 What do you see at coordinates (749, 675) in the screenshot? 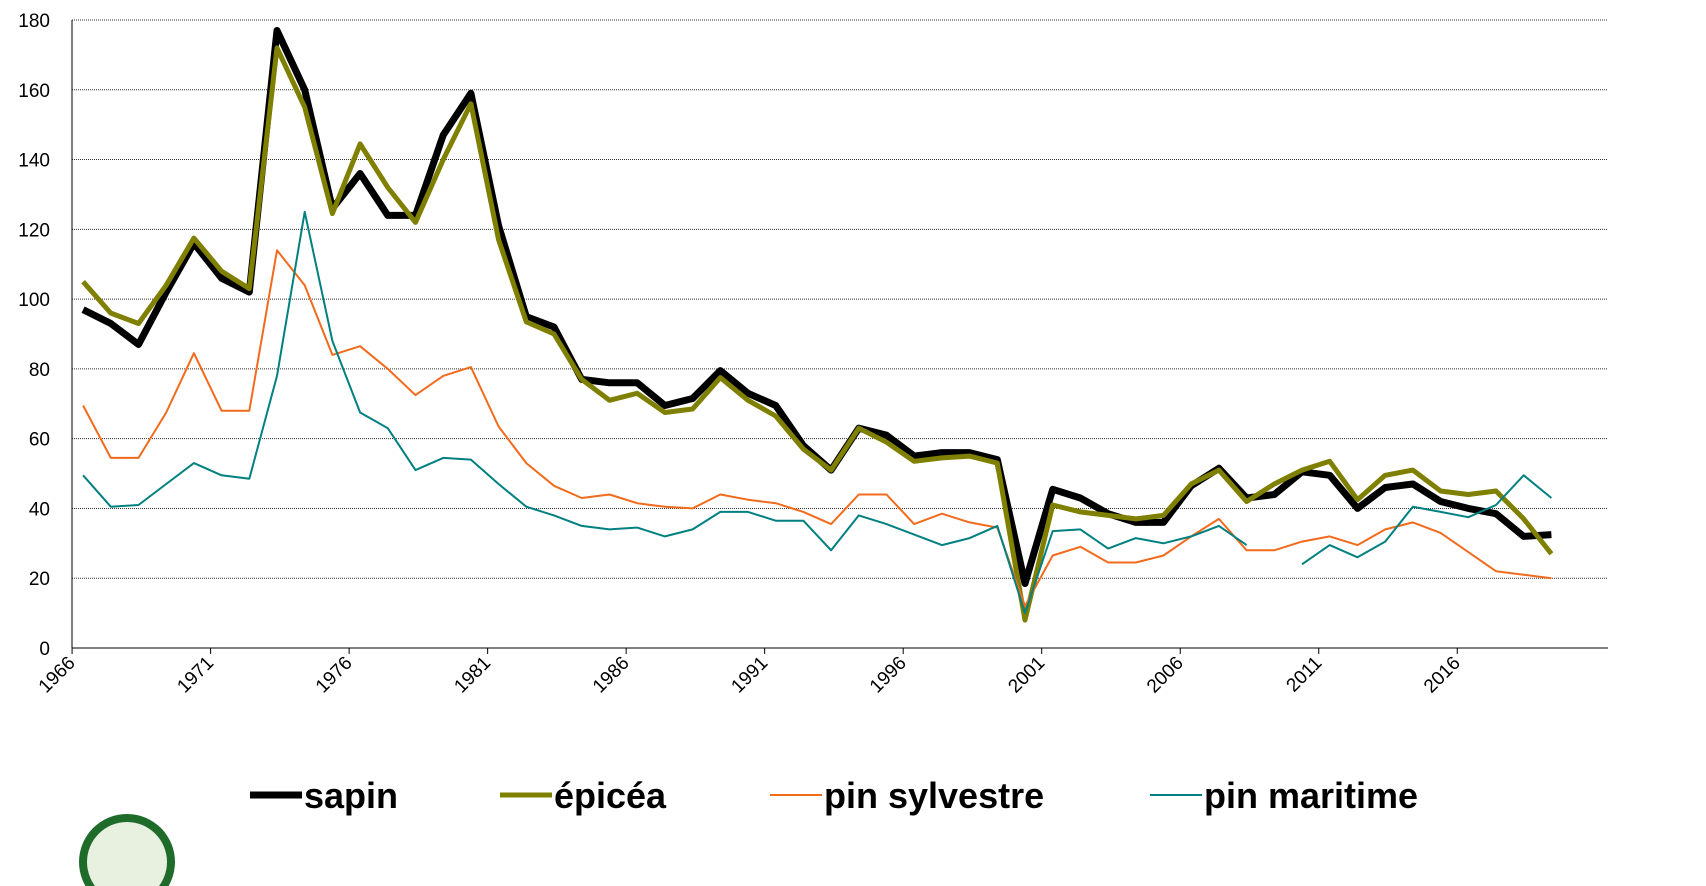
I see `x-tick-label: 1991` at bounding box center [749, 675].